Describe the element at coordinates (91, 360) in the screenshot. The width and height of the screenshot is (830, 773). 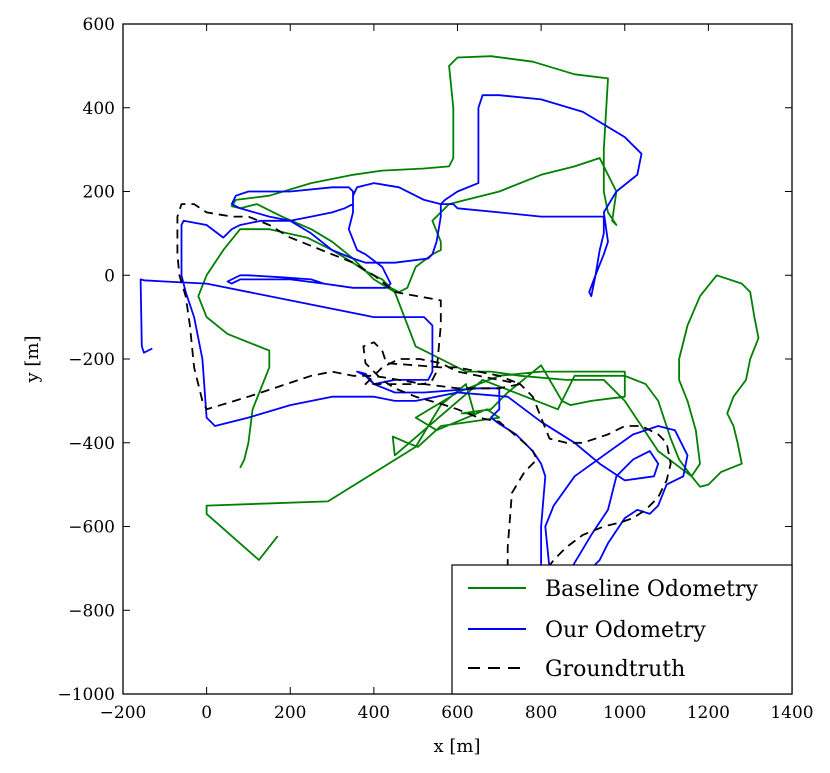
I see `y-tick-label: −200` at that location.